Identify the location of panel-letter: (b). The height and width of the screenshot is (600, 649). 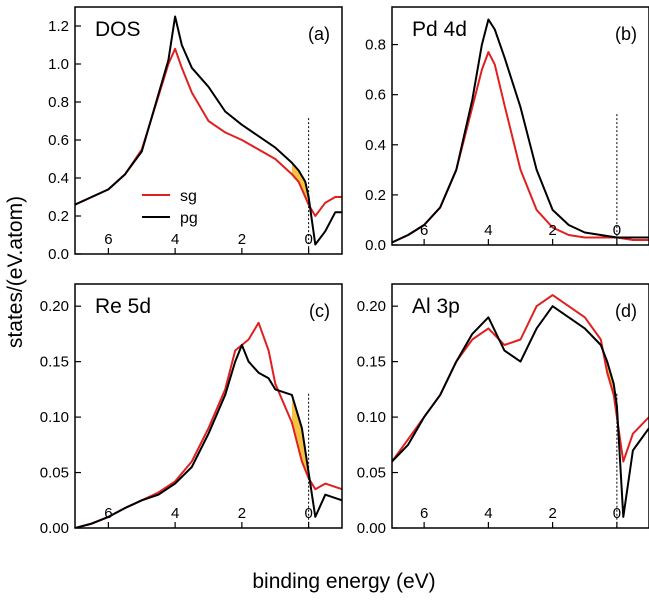
(626, 34).